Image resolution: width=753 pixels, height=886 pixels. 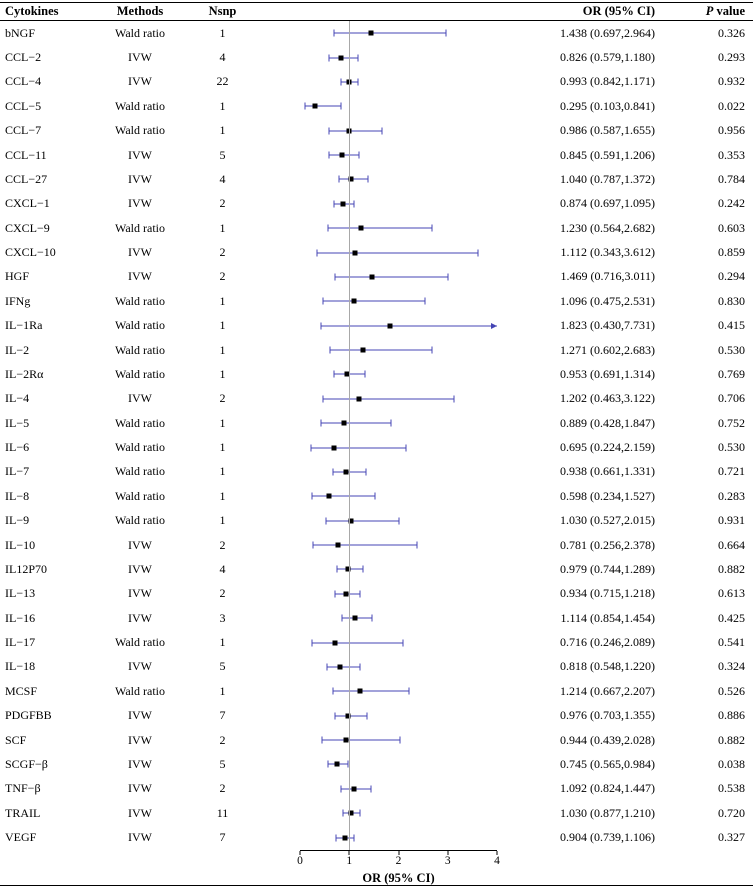 I want to click on cytokine-label: IL−2Rα, so click(x=24, y=373).